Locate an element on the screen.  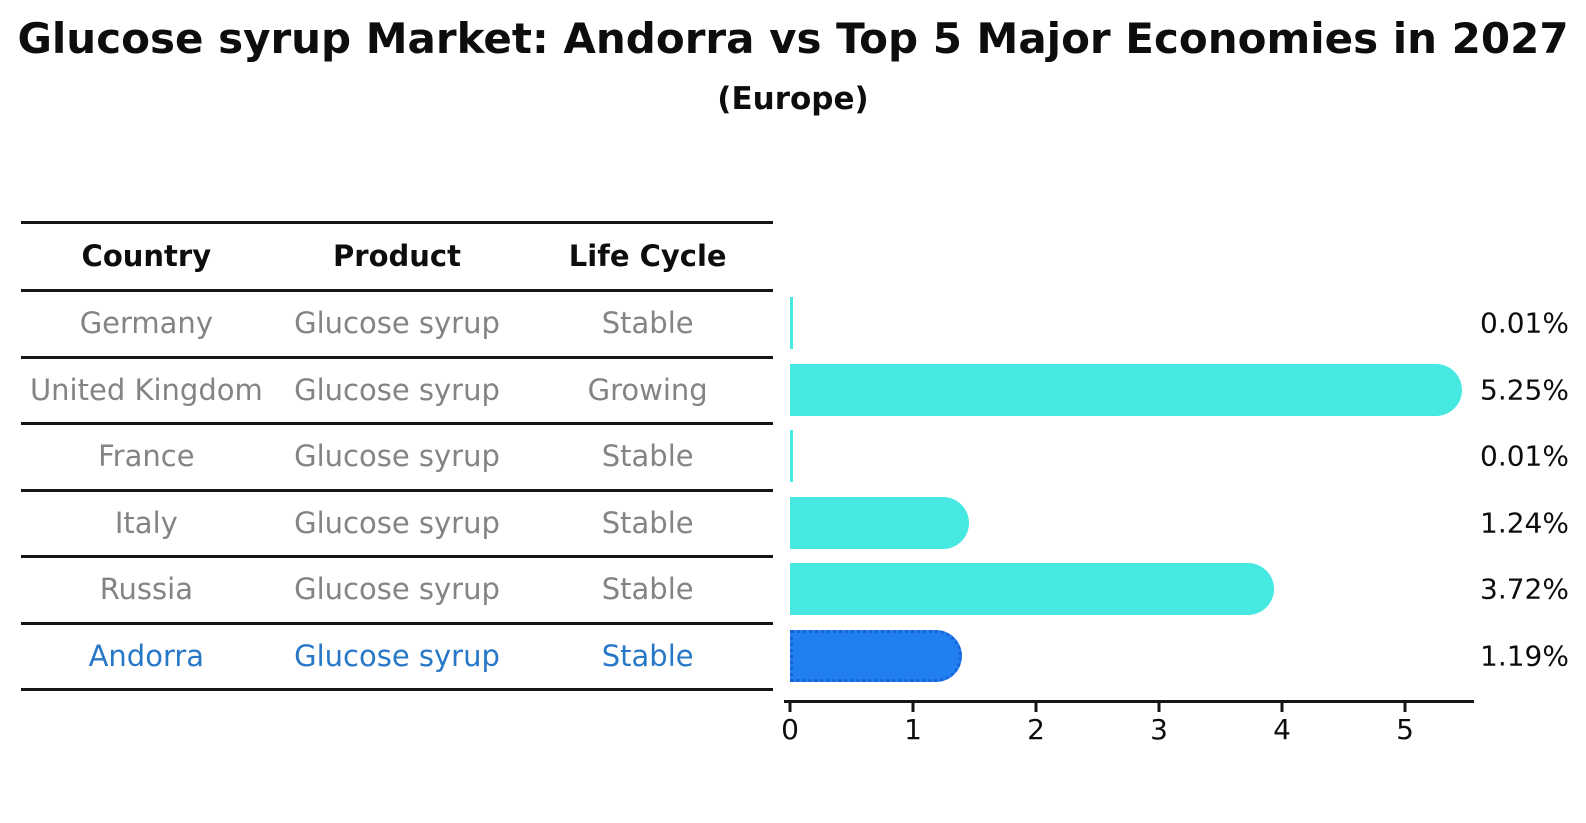
table-row-andorra: Andorra Glucose syrup Stable is located at coordinates (397, 656).